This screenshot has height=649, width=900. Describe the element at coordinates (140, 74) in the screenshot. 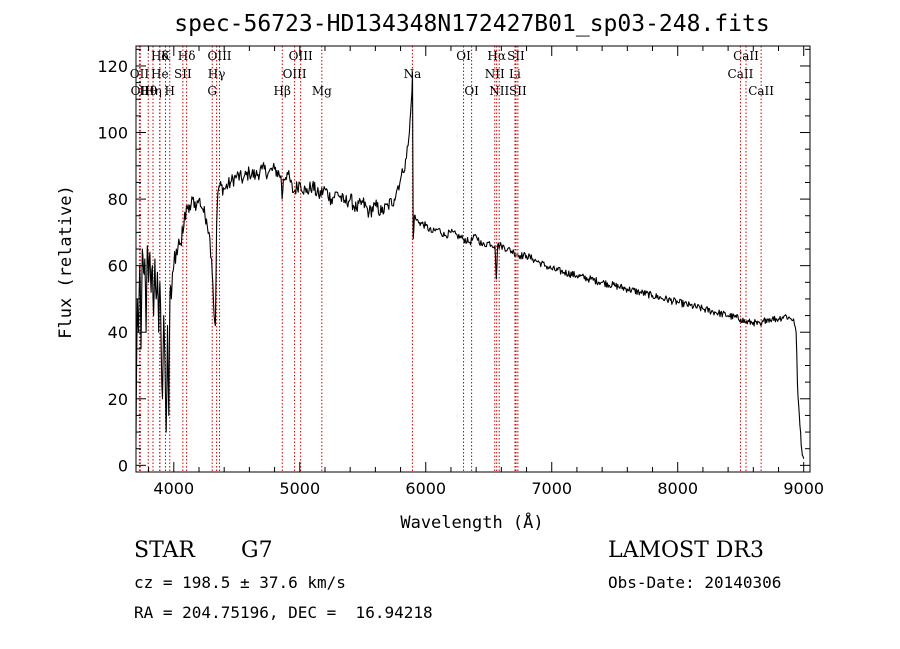

I see `line-marker-label: OII` at that location.